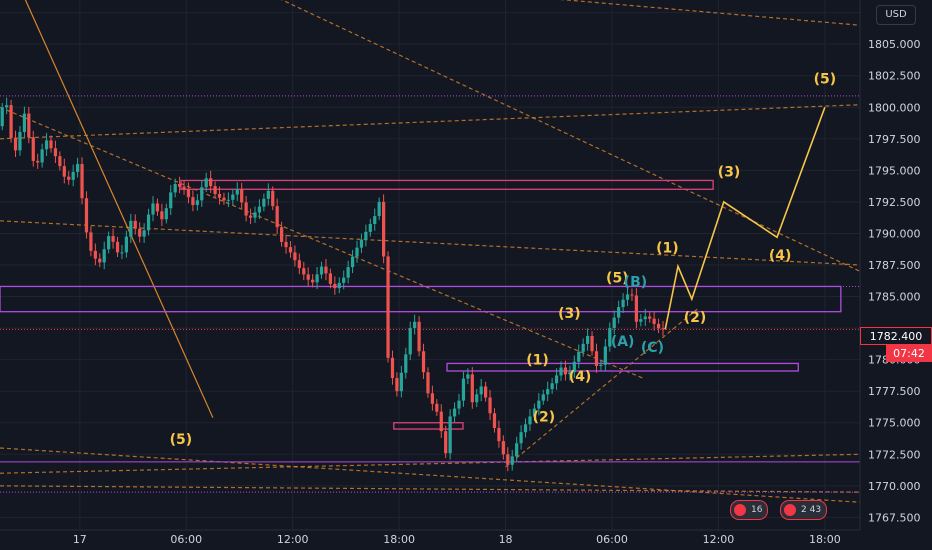  I want to click on price-tick-label: 1805.000, so click(894, 44).